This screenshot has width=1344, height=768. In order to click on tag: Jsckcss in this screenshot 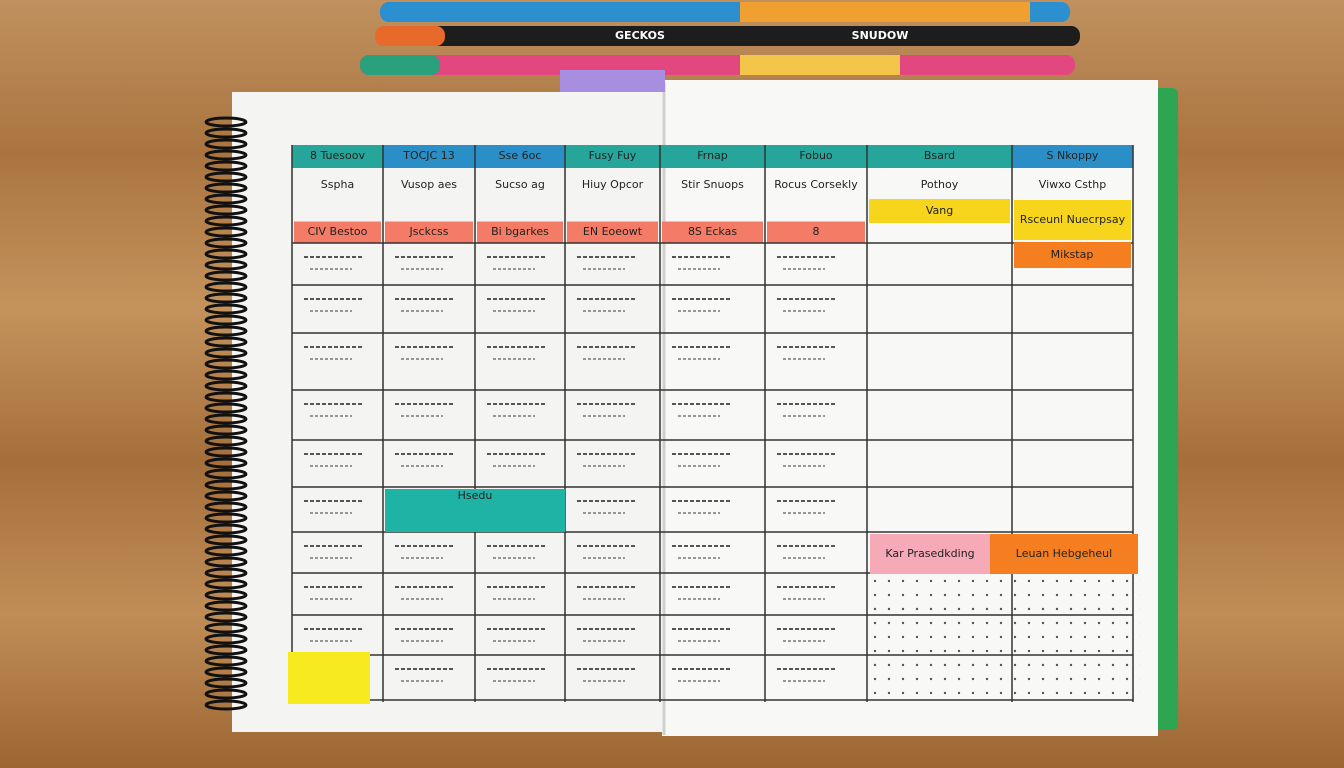, I will do `click(429, 231)`.